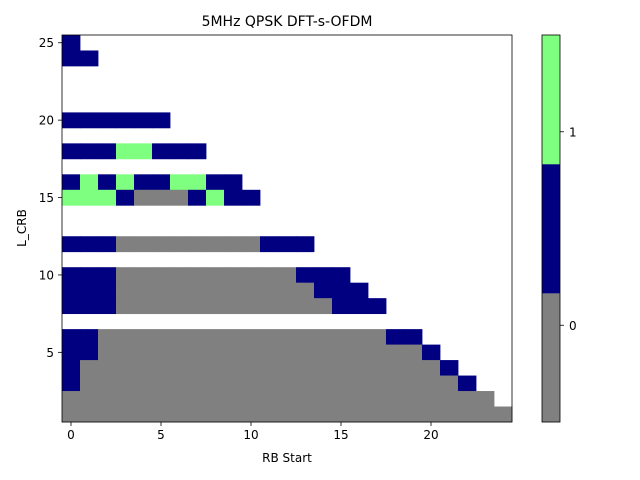  I want to click on colorbar-segment-light-green, so click(551, 100).